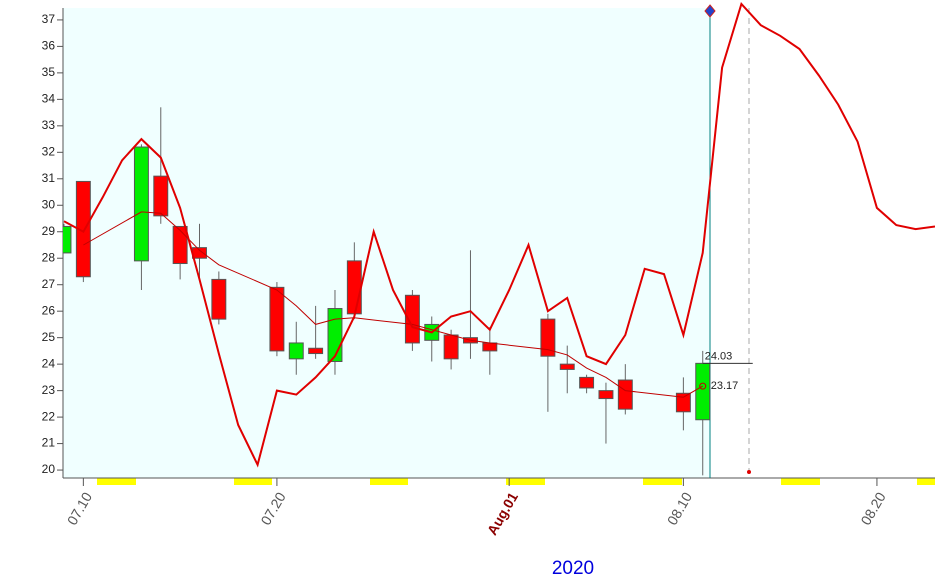 This screenshot has width=935, height=581. I want to click on y-tick-label: 29, so click(49, 231).